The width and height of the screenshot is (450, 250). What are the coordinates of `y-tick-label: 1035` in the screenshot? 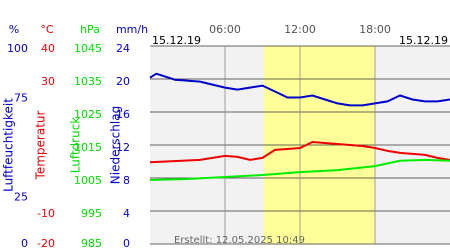 It's located at (88, 81).